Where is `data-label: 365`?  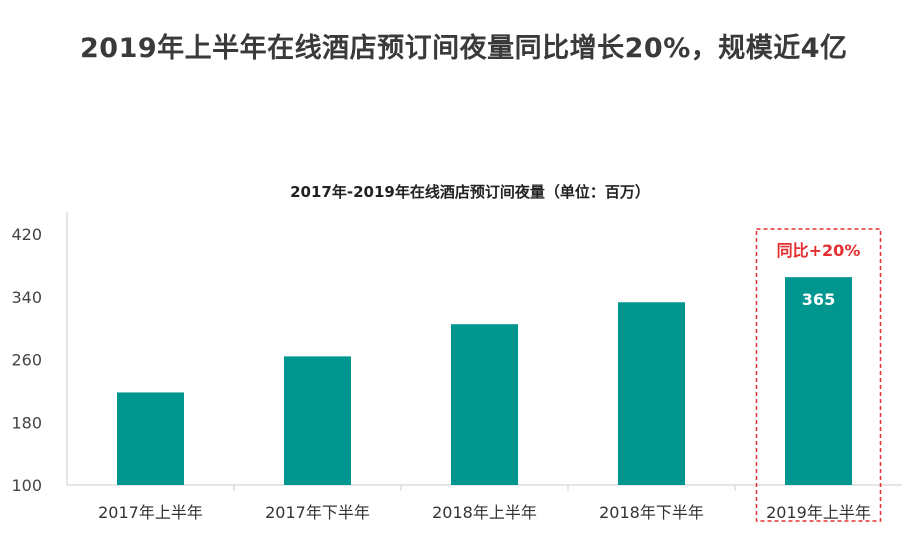 data-label: 365 is located at coordinates (818, 299).